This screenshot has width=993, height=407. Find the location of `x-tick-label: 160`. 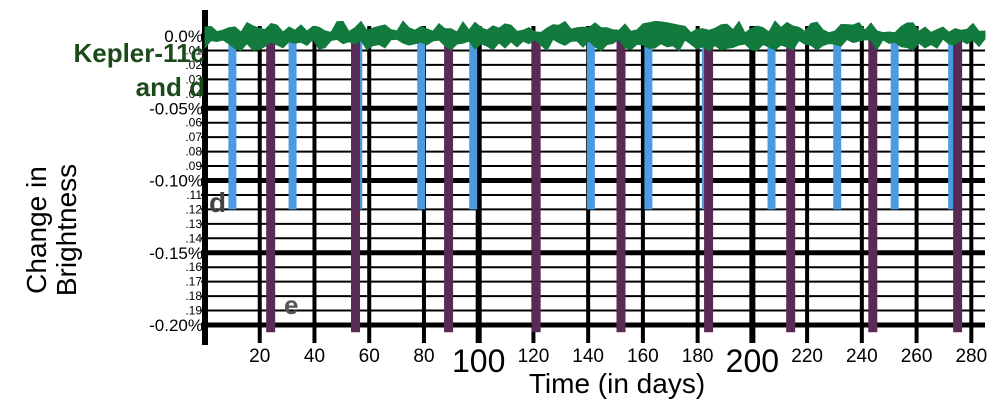

x-tick-label: 160 is located at coordinates (643, 356).